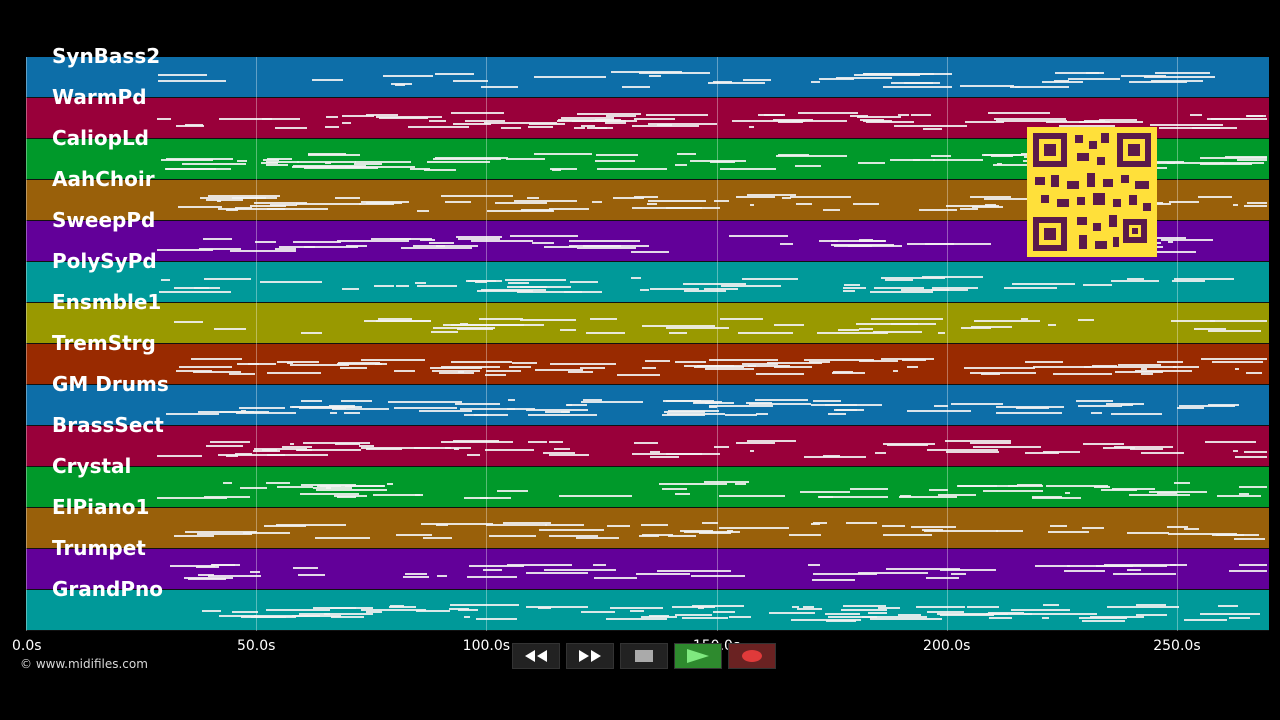 The height and width of the screenshot is (720, 1280). What do you see at coordinates (752, 656) in the screenshot?
I see `record-button` at bounding box center [752, 656].